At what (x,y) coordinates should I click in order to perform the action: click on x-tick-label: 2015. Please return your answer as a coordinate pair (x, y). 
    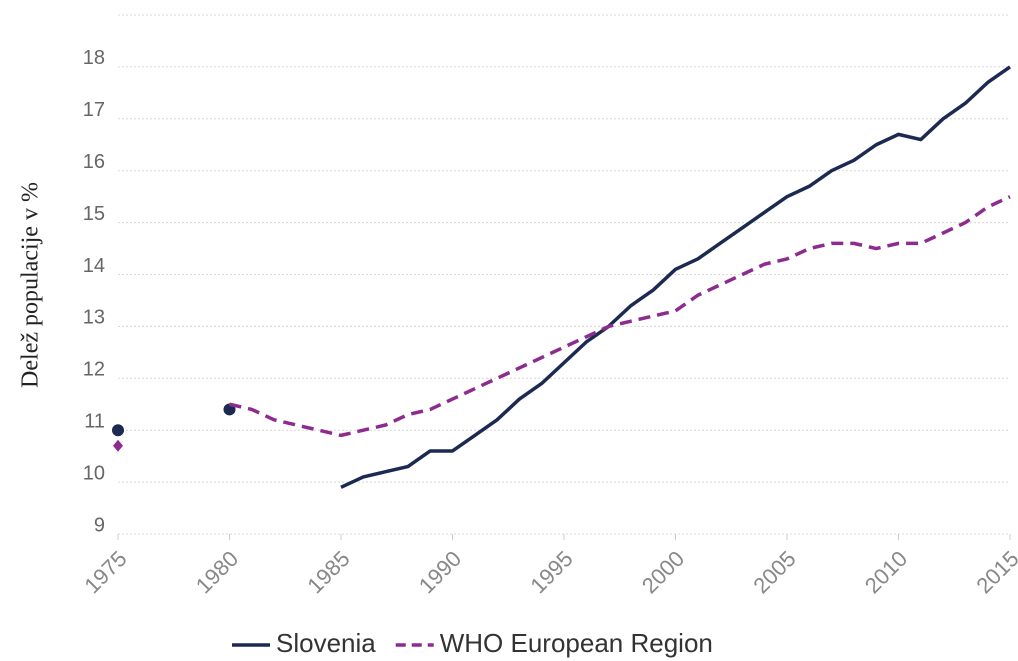
    Looking at the image, I should click on (994, 572).